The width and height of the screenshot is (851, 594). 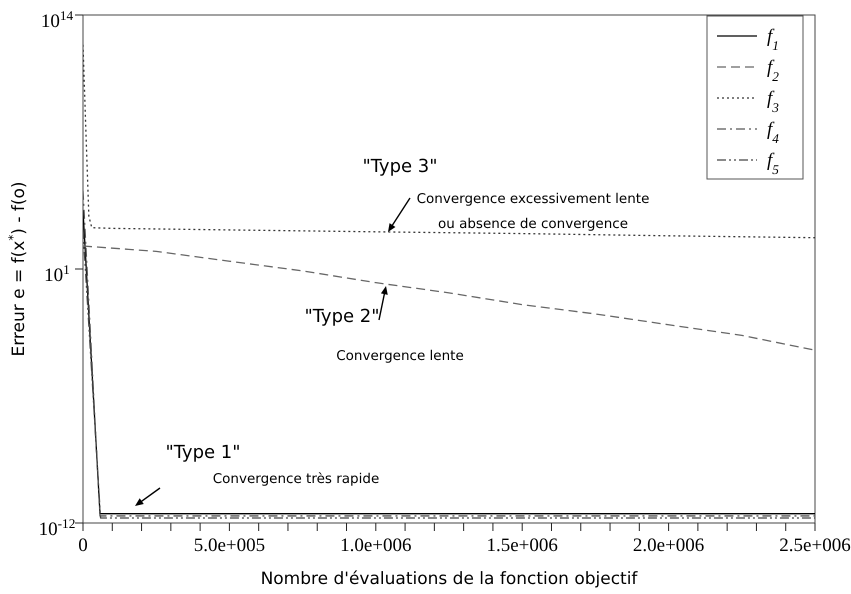 What do you see at coordinates (522, 545) in the screenshot?
I see `x-tick-label: 1.5e+006` at bounding box center [522, 545].